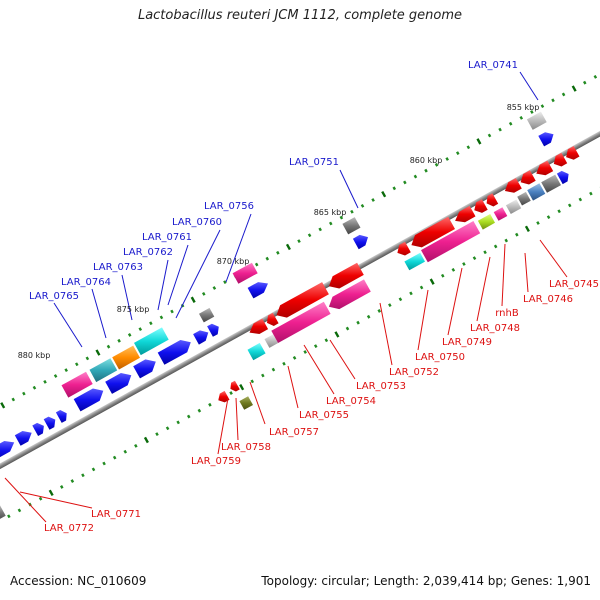 This screenshot has height=600, width=600. What do you see at coordinates (294, 432) in the screenshot?
I see `gene-label: LAR_0757` at bounding box center [294, 432].